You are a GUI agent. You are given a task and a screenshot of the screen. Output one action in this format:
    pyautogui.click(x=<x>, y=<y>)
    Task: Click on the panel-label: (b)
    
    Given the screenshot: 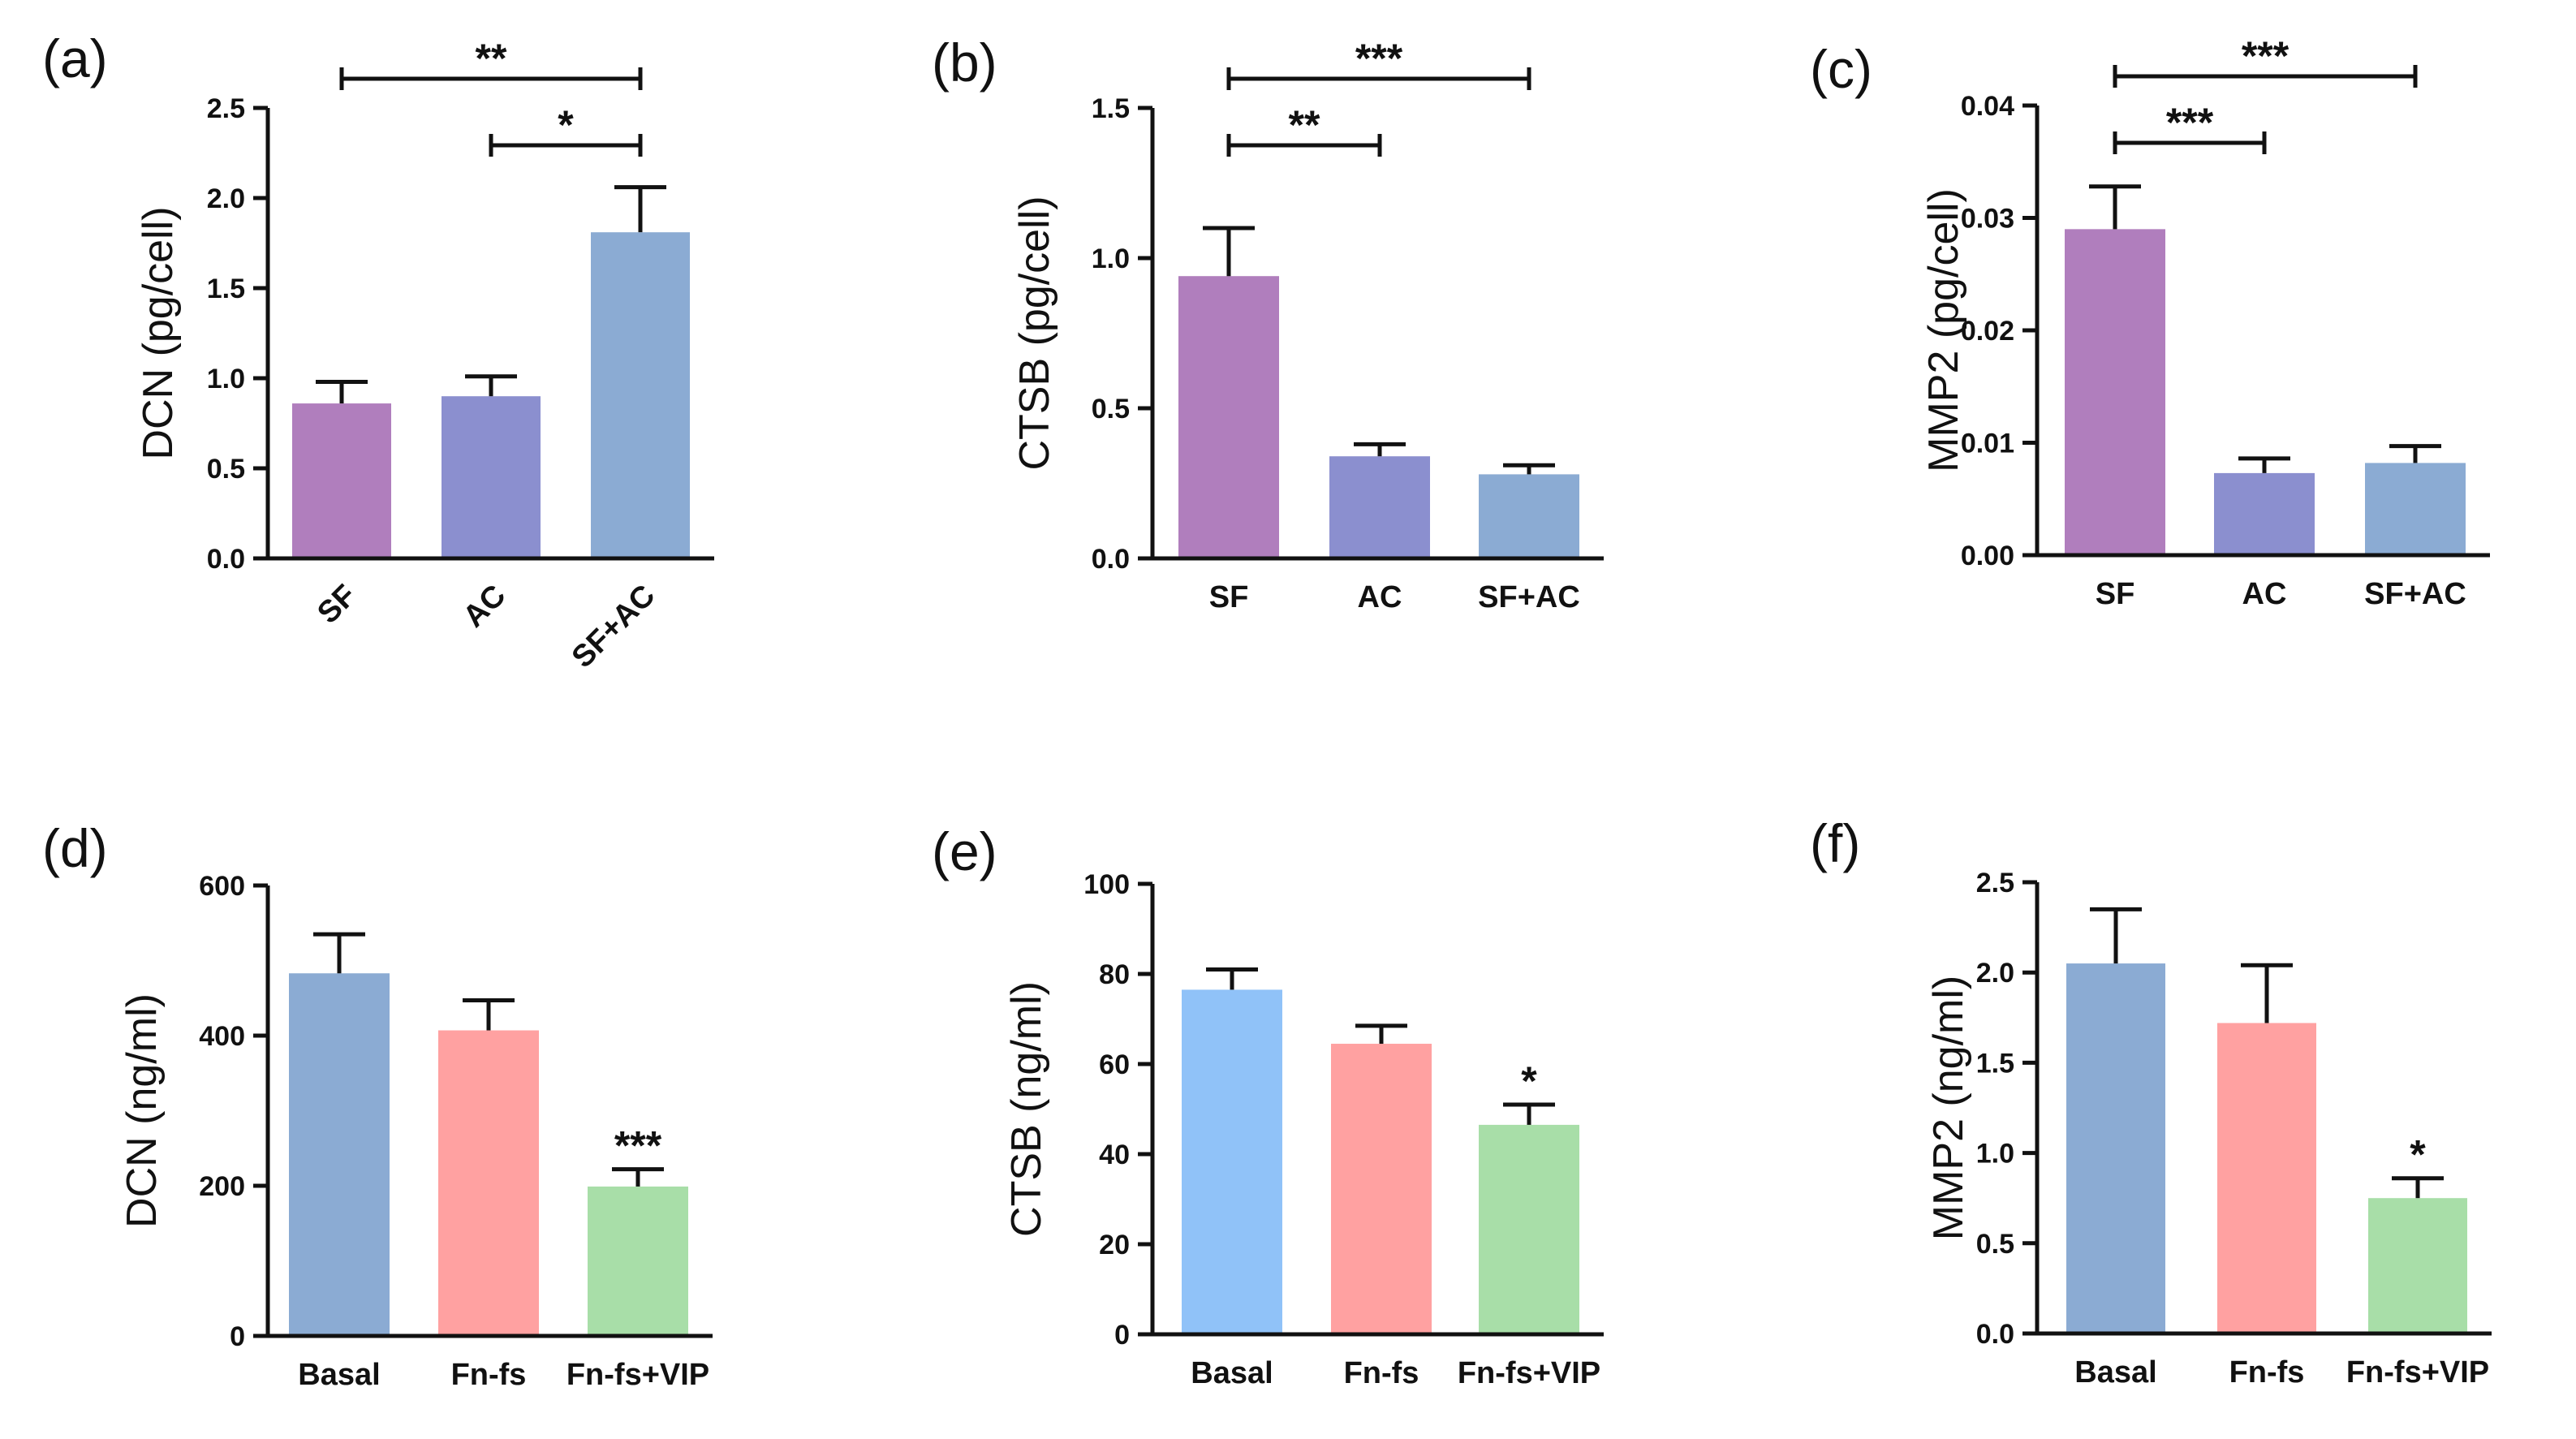 What is the action you would take?
    pyautogui.click(x=965, y=62)
    